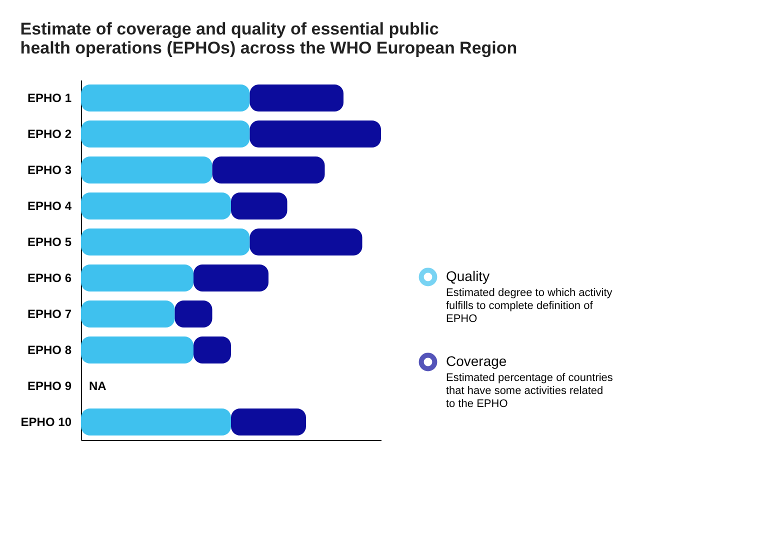 Image resolution: width=765 pixels, height=551 pixels. Describe the element at coordinates (49, 278) in the screenshot. I see `y-tick-label: EPHO 6` at that location.